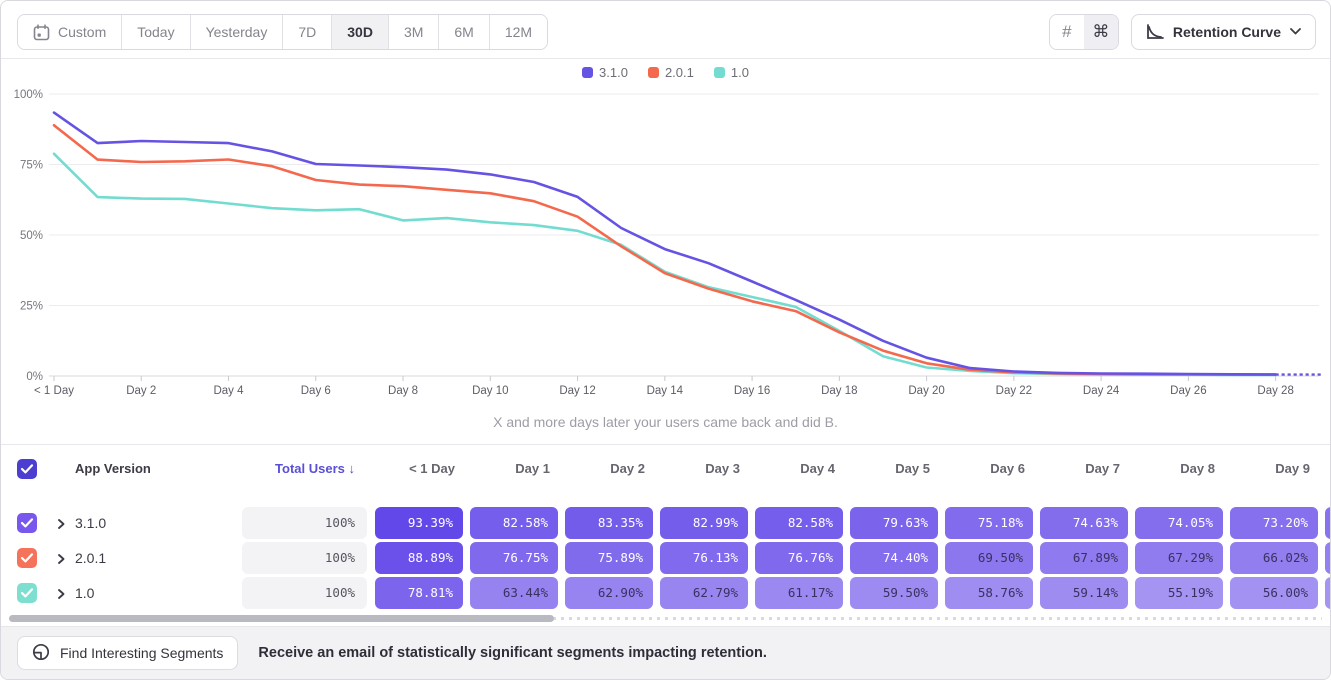  I want to click on row-checkbox-3.1.0, so click(27, 523).